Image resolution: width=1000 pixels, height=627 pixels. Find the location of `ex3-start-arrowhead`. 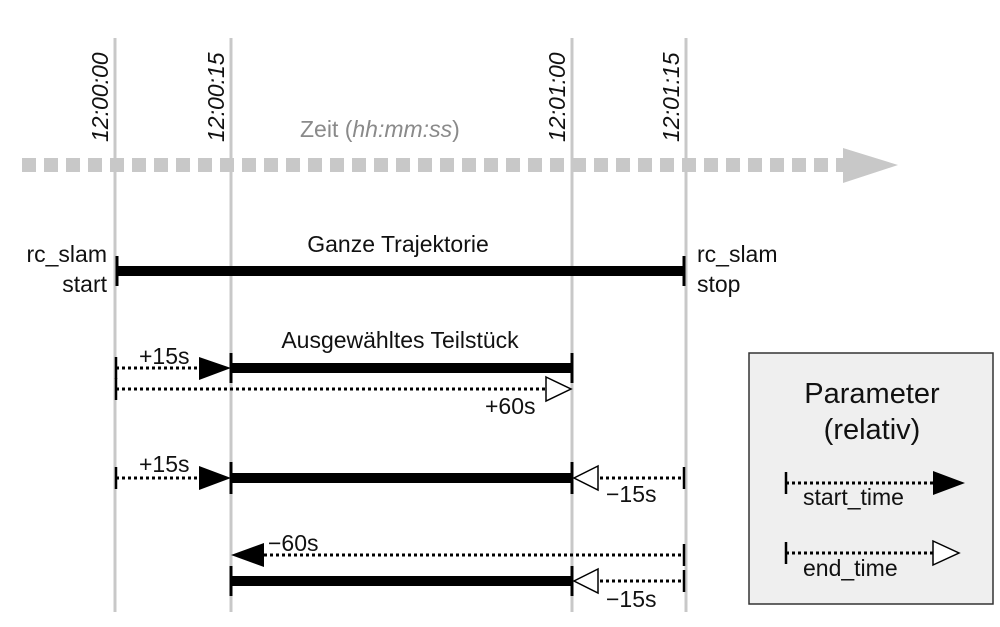

ex3-start-arrowhead is located at coordinates (247, 555).